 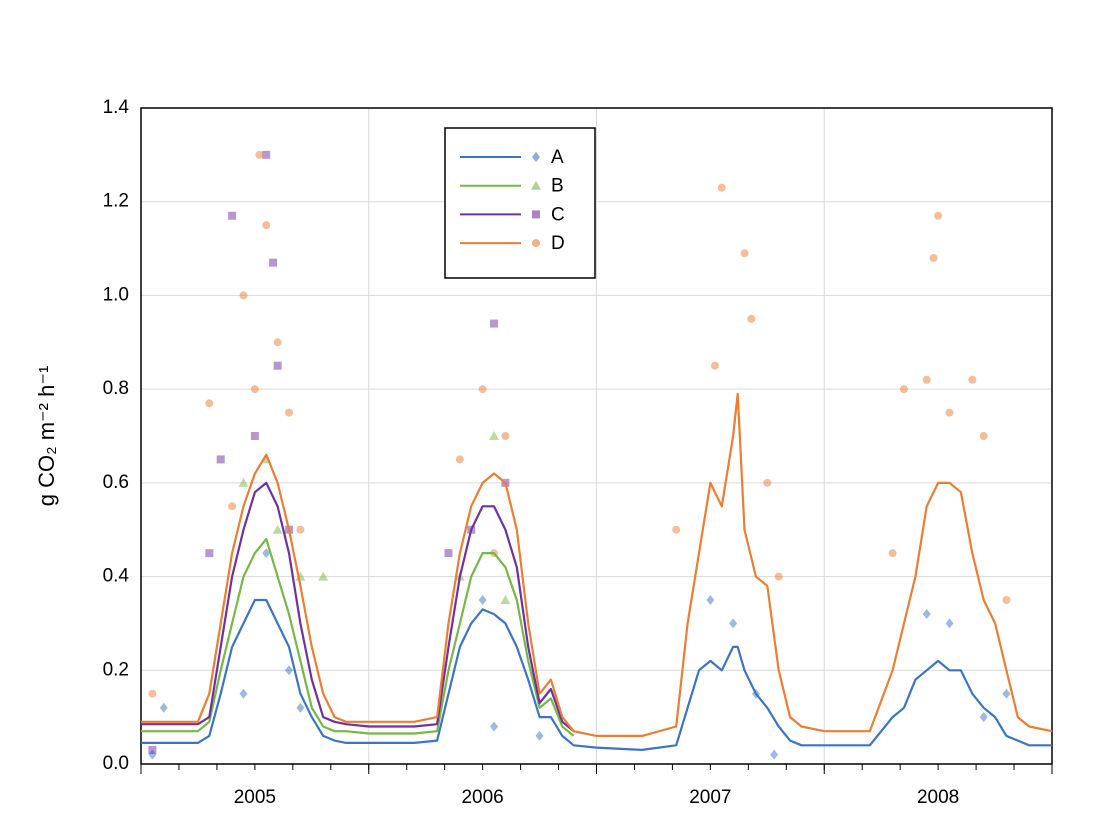 What do you see at coordinates (46, 436) in the screenshot?
I see `y-axis-label: g CO₂ m⁻² h⁻¹` at bounding box center [46, 436].